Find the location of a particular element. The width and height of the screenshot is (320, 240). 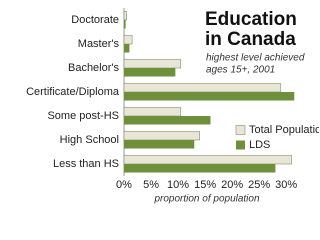

y-tick-label: High School is located at coordinates (89, 140).